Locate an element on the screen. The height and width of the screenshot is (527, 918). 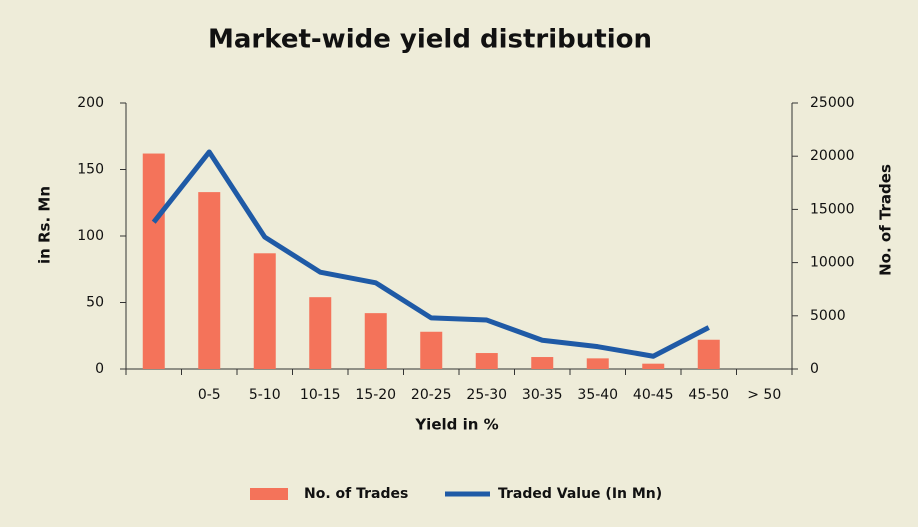
x-tick-label: 15-20 is located at coordinates (375, 395).